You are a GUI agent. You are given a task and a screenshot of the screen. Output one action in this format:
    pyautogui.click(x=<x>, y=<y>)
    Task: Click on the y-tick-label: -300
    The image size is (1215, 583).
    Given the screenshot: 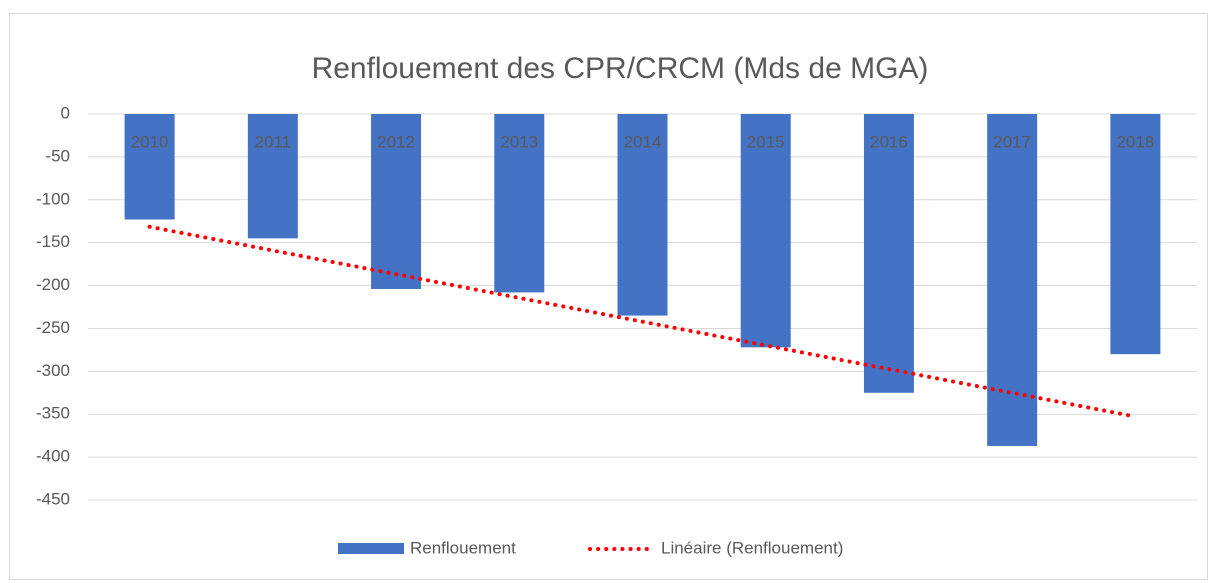 What is the action you would take?
    pyautogui.click(x=53, y=370)
    